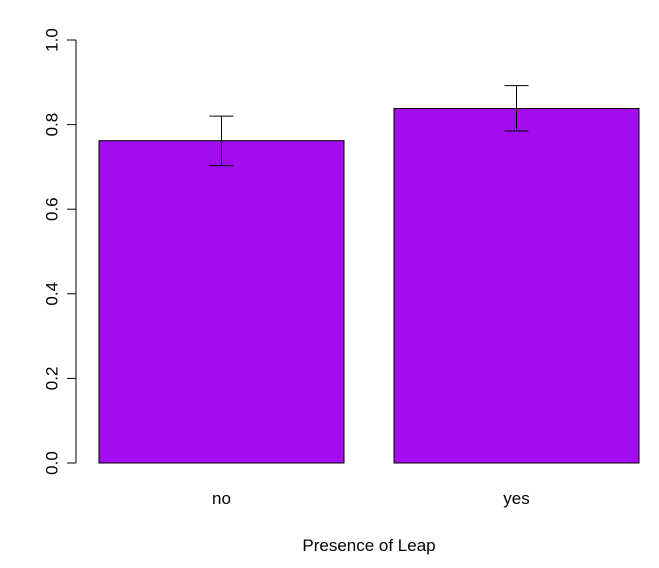 This screenshot has width=659, height=568. Describe the element at coordinates (52, 463) in the screenshot. I see `y-tick-label: 0.0` at that location.